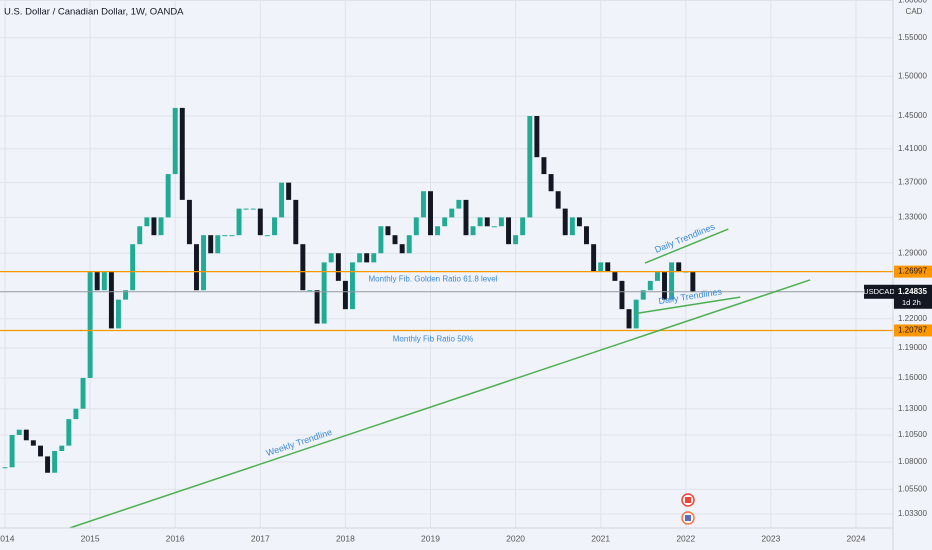 Image resolution: width=932 pixels, height=550 pixels. I want to click on y-tick-label: 1.03300, so click(912, 513).